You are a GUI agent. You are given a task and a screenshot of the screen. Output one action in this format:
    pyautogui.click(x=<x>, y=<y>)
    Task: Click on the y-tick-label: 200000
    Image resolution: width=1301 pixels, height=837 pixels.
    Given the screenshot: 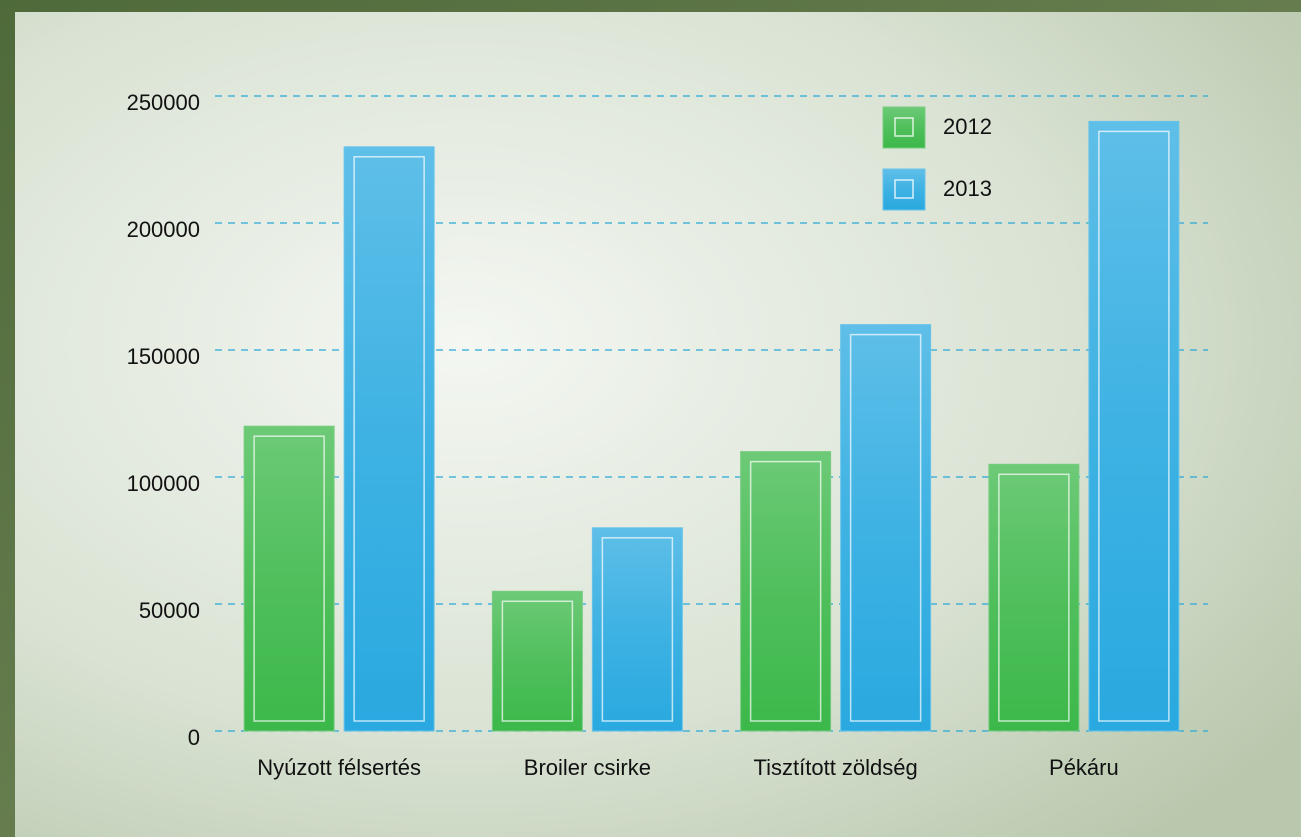 What is the action you would take?
    pyautogui.click(x=163, y=229)
    